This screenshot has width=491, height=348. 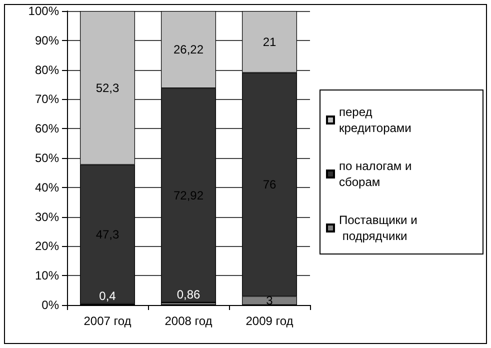 What do you see at coordinates (188, 321) in the screenshot?
I see `x-tick-label: 2008 год` at bounding box center [188, 321].